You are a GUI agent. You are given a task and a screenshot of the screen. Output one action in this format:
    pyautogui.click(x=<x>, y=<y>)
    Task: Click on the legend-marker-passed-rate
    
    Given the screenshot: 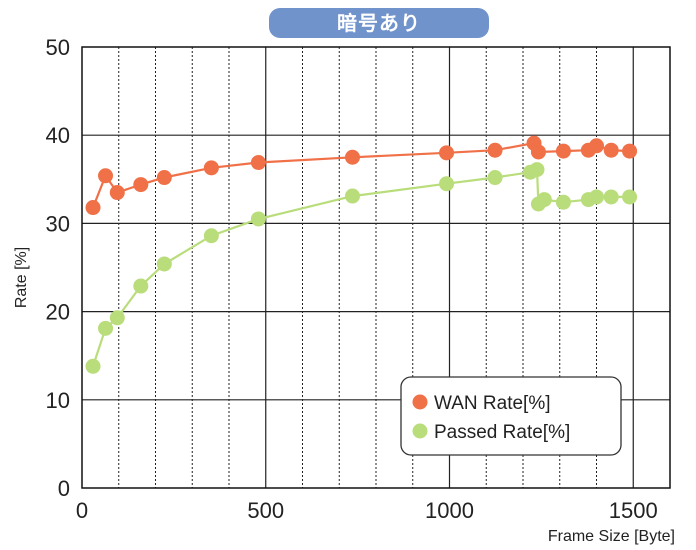 What is the action you would take?
    pyautogui.click(x=420, y=431)
    